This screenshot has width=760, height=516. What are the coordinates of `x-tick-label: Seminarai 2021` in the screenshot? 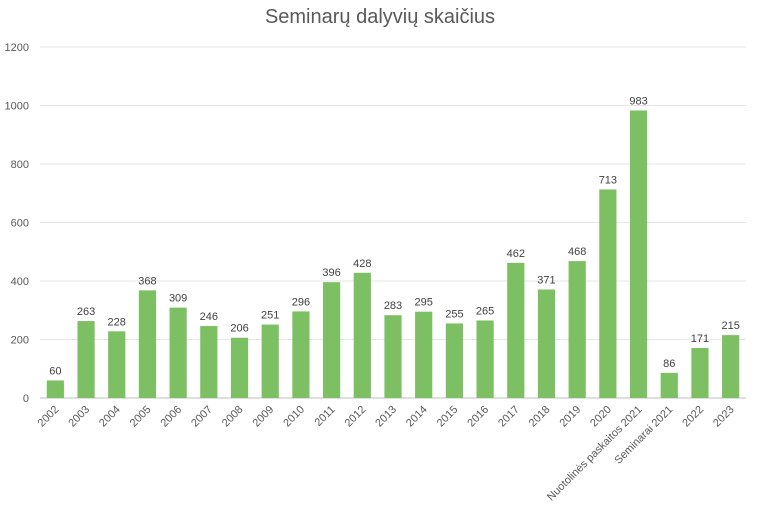 It's located at (643, 435).